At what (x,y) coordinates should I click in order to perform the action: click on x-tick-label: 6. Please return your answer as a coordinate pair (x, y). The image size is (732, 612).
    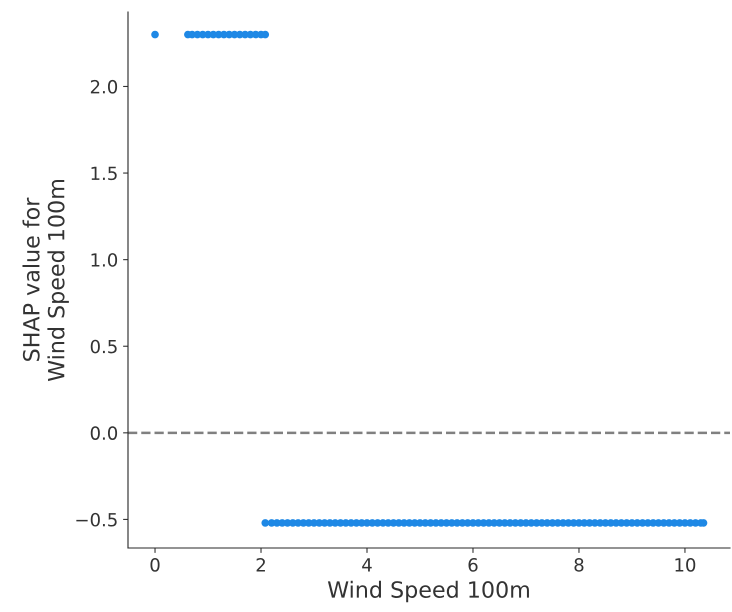
    Looking at the image, I should click on (473, 565).